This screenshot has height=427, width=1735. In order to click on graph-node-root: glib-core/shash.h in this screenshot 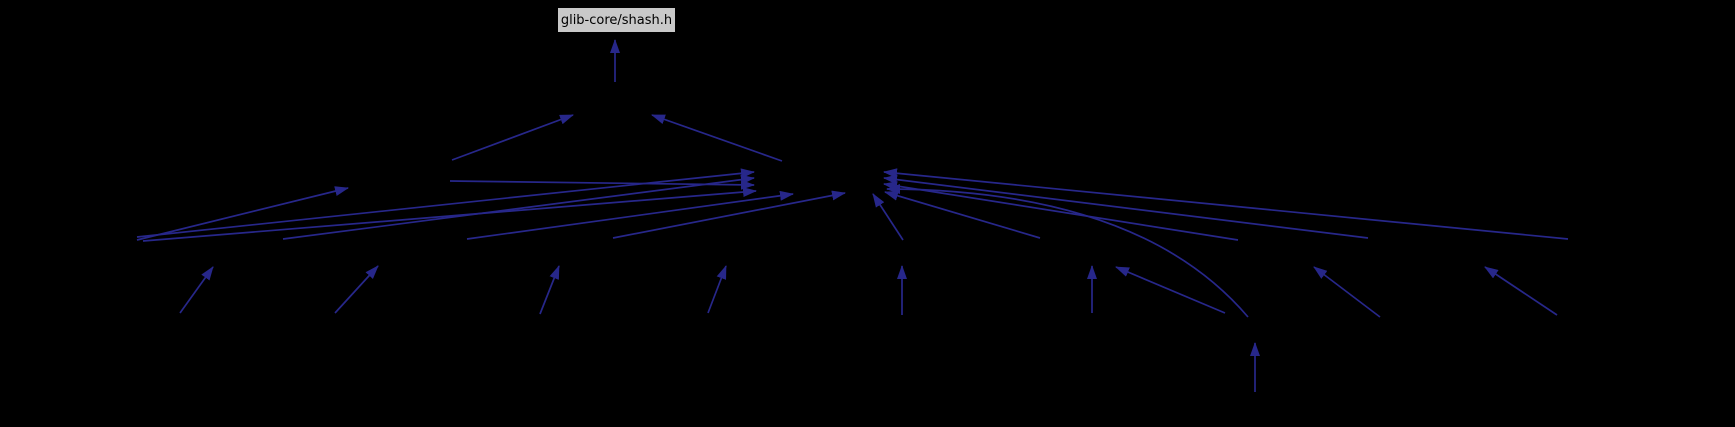, I will do `click(616, 20)`.